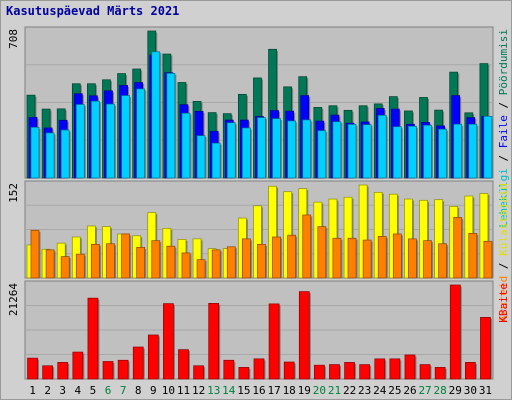  What do you see at coordinates (380, 390) in the screenshot?
I see `day-tick-label: 24` at bounding box center [380, 390].